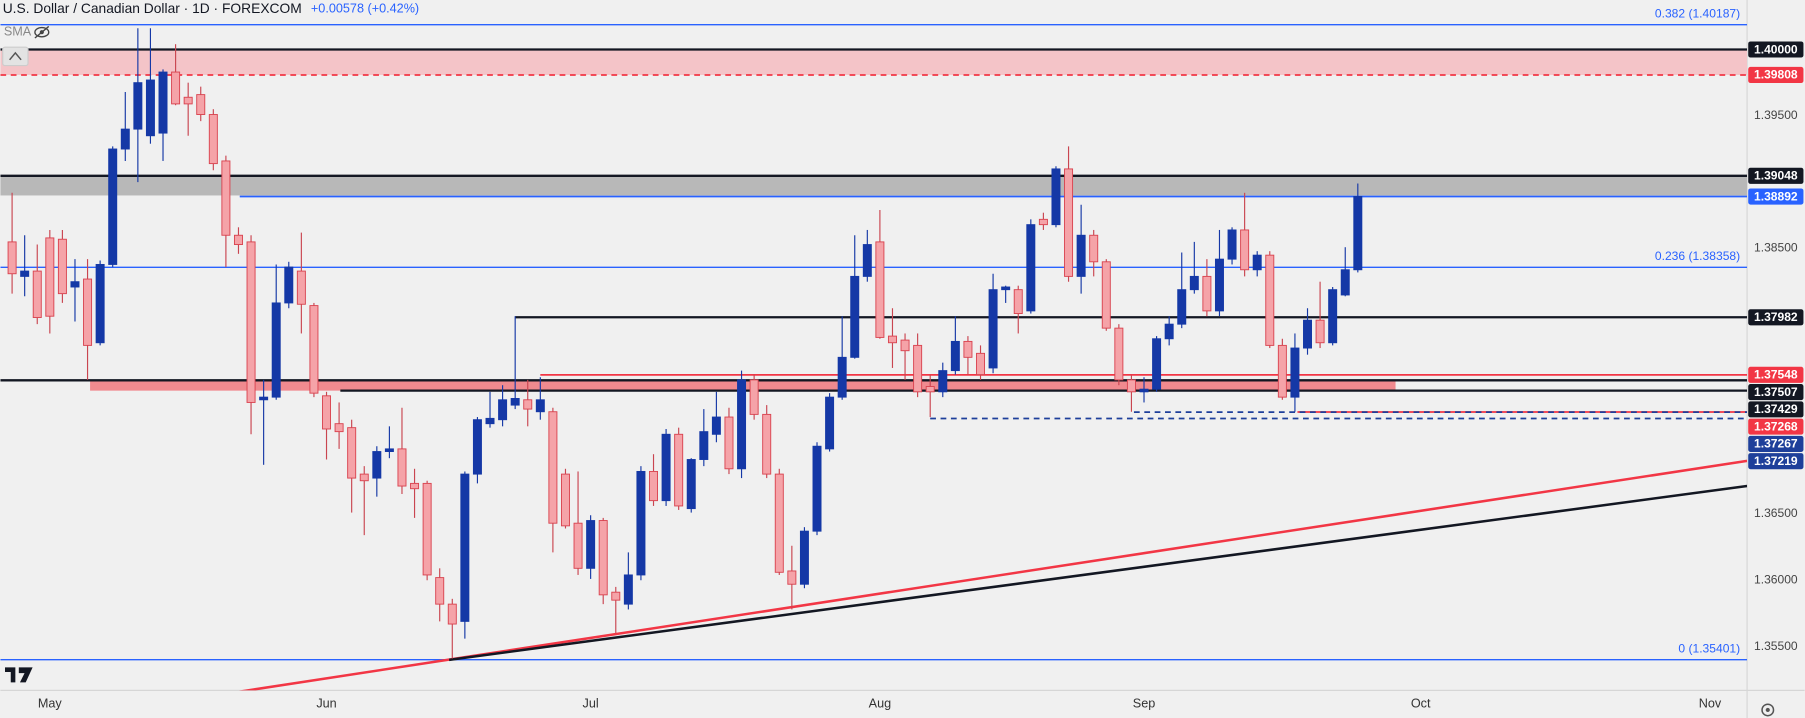 The image size is (1805, 718). What do you see at coordinates (1144, 704) in the screenshot?
I see `x-tick-label: Sep` at bounding box center [1144, 704].